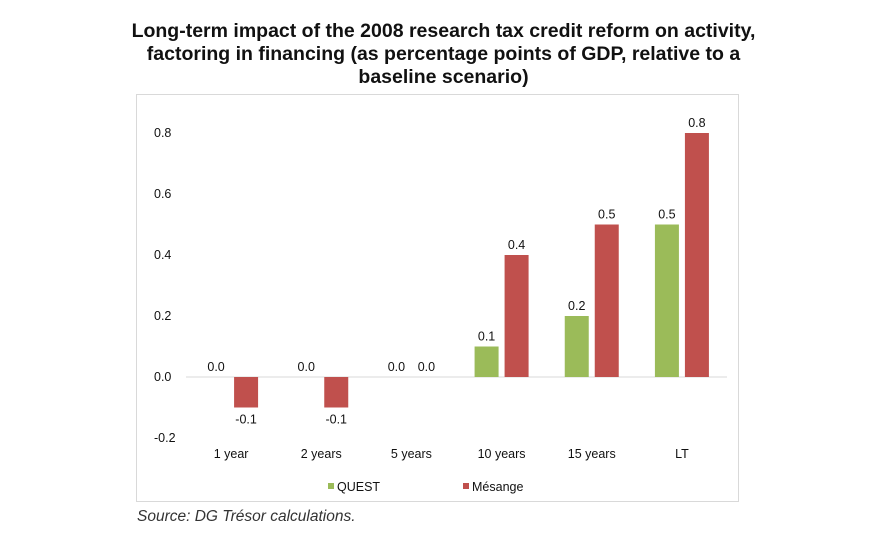 This screenshot has height=554, width=887. I want to click on chart-title-line-3: baseline scenario), so click(443, 77).